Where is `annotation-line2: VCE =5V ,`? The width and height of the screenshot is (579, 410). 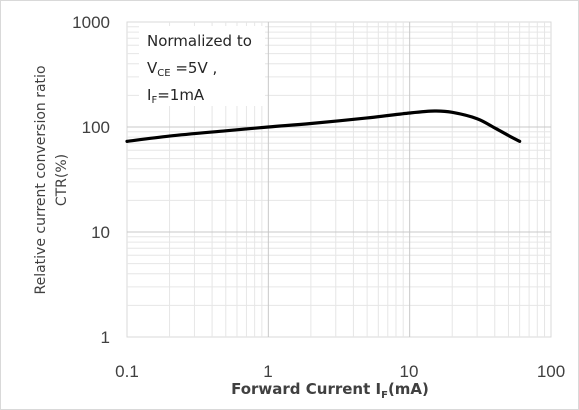
annotation-line2: VCE =5V , is located at coordinates (182, 69).